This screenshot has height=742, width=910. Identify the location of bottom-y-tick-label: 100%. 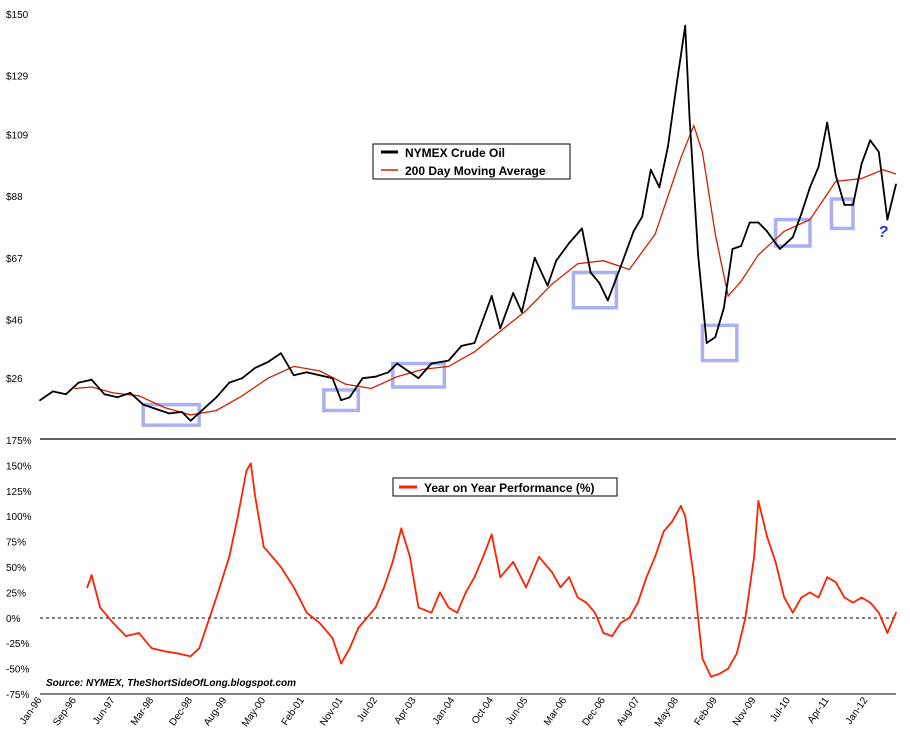
(19, 517).